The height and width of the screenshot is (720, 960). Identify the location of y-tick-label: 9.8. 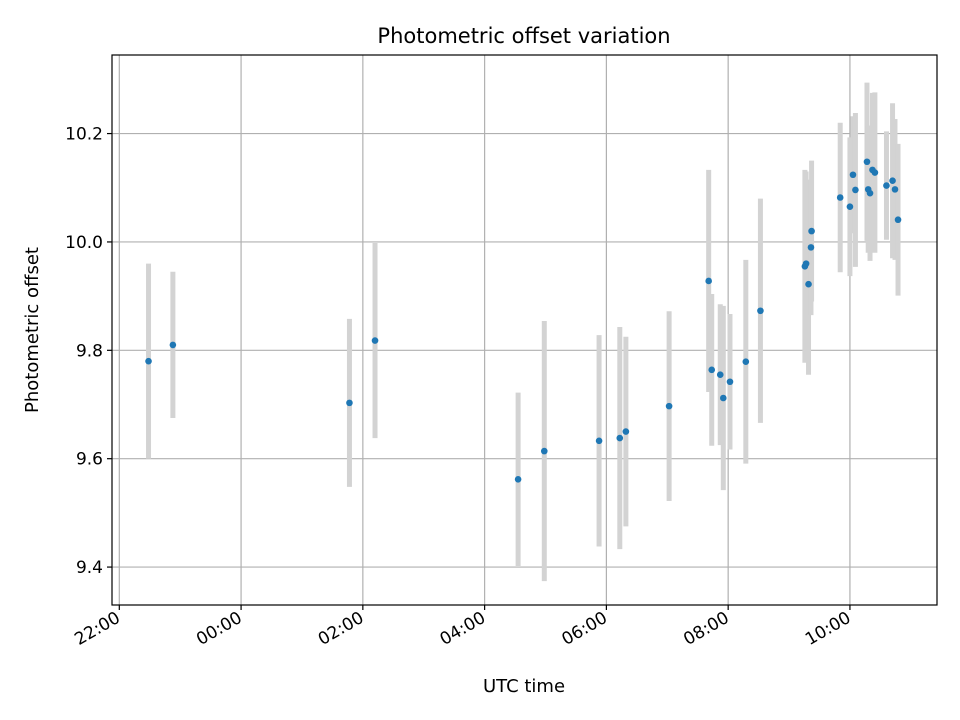
(89, 351).